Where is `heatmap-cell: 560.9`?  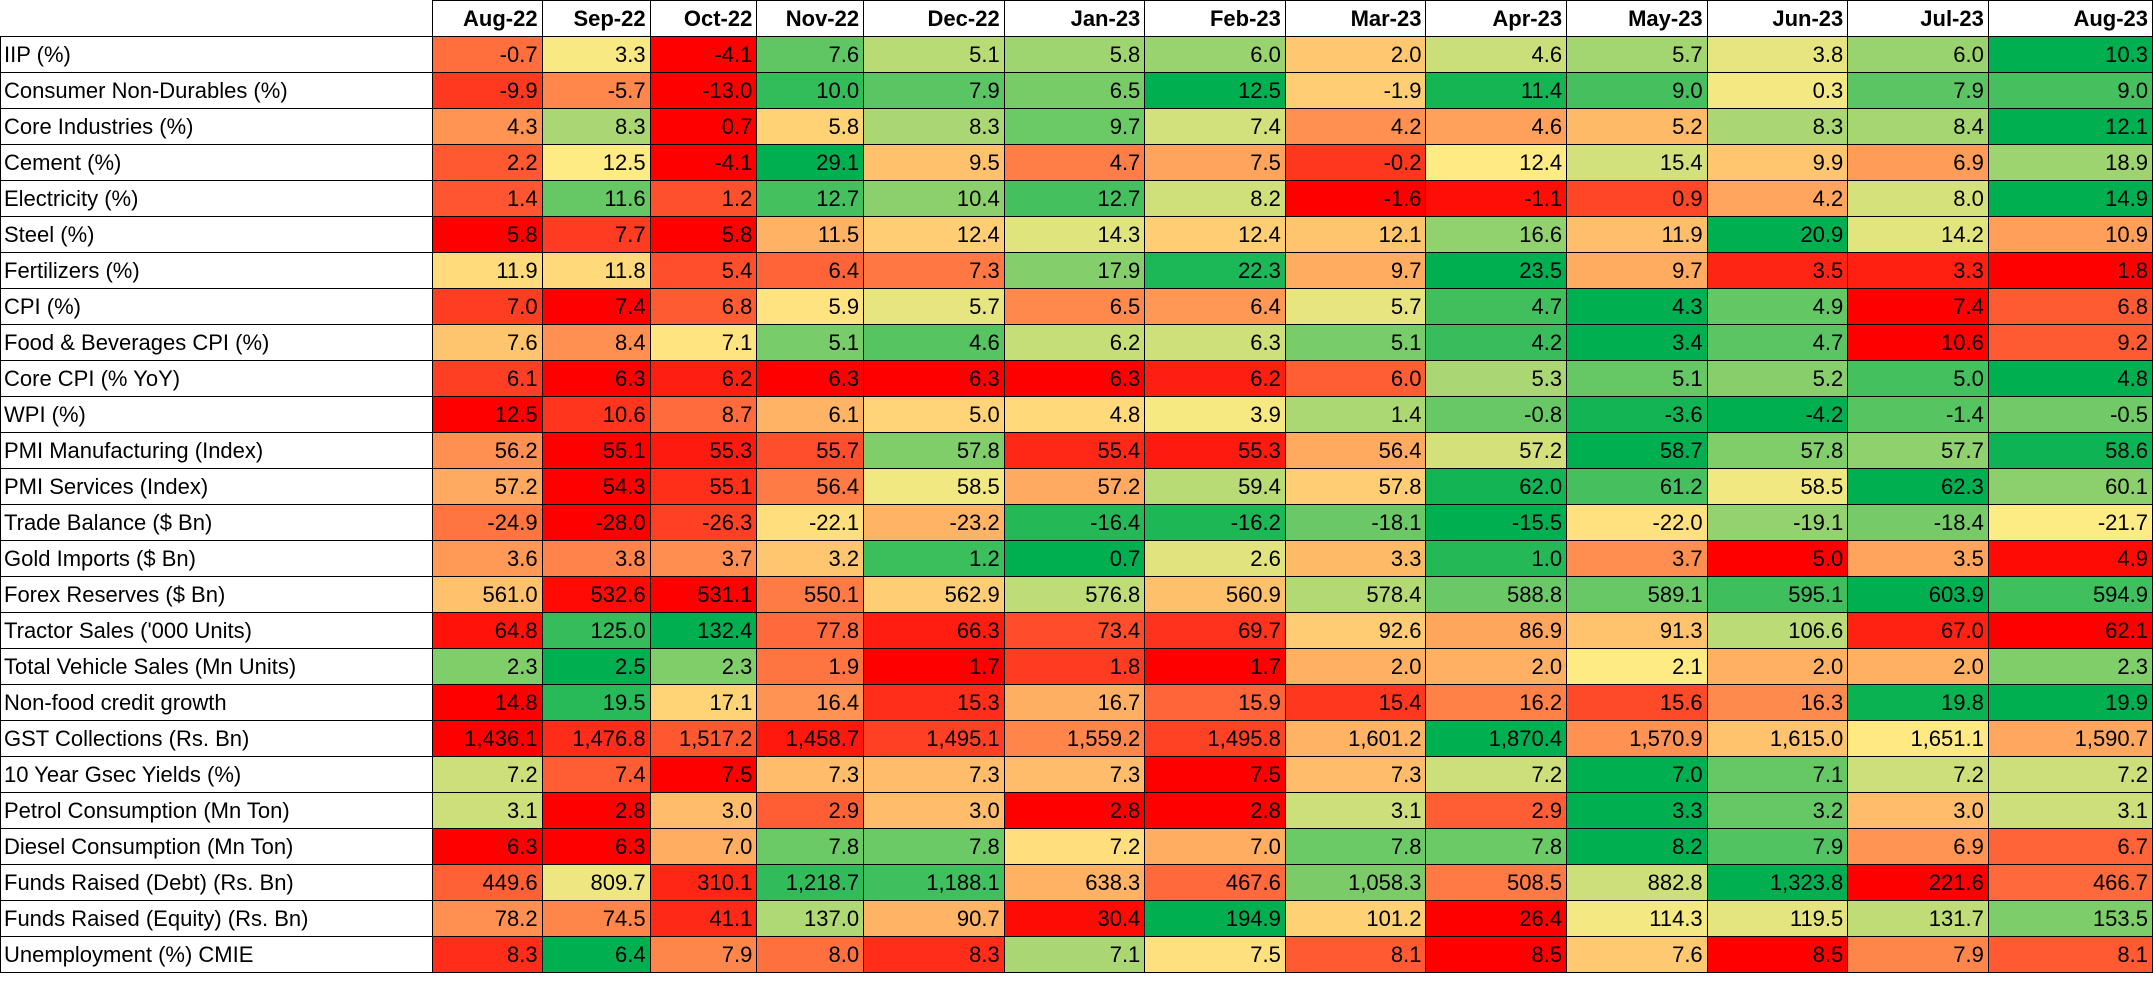
heatmap-cell: 560.9 is located at coordinates (1215, 594).